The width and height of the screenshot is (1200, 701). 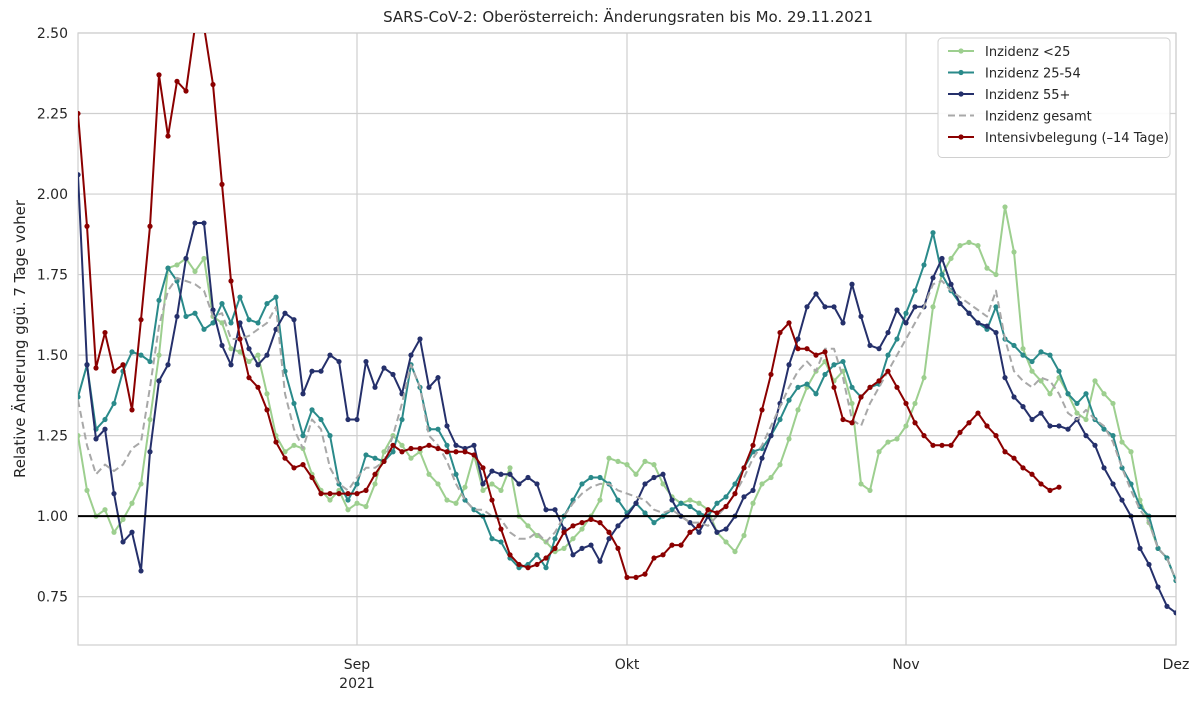 I want to click on y-axis-label: Relative Änderung ggü. 7 Tage voher, so click(x=19, y=338).